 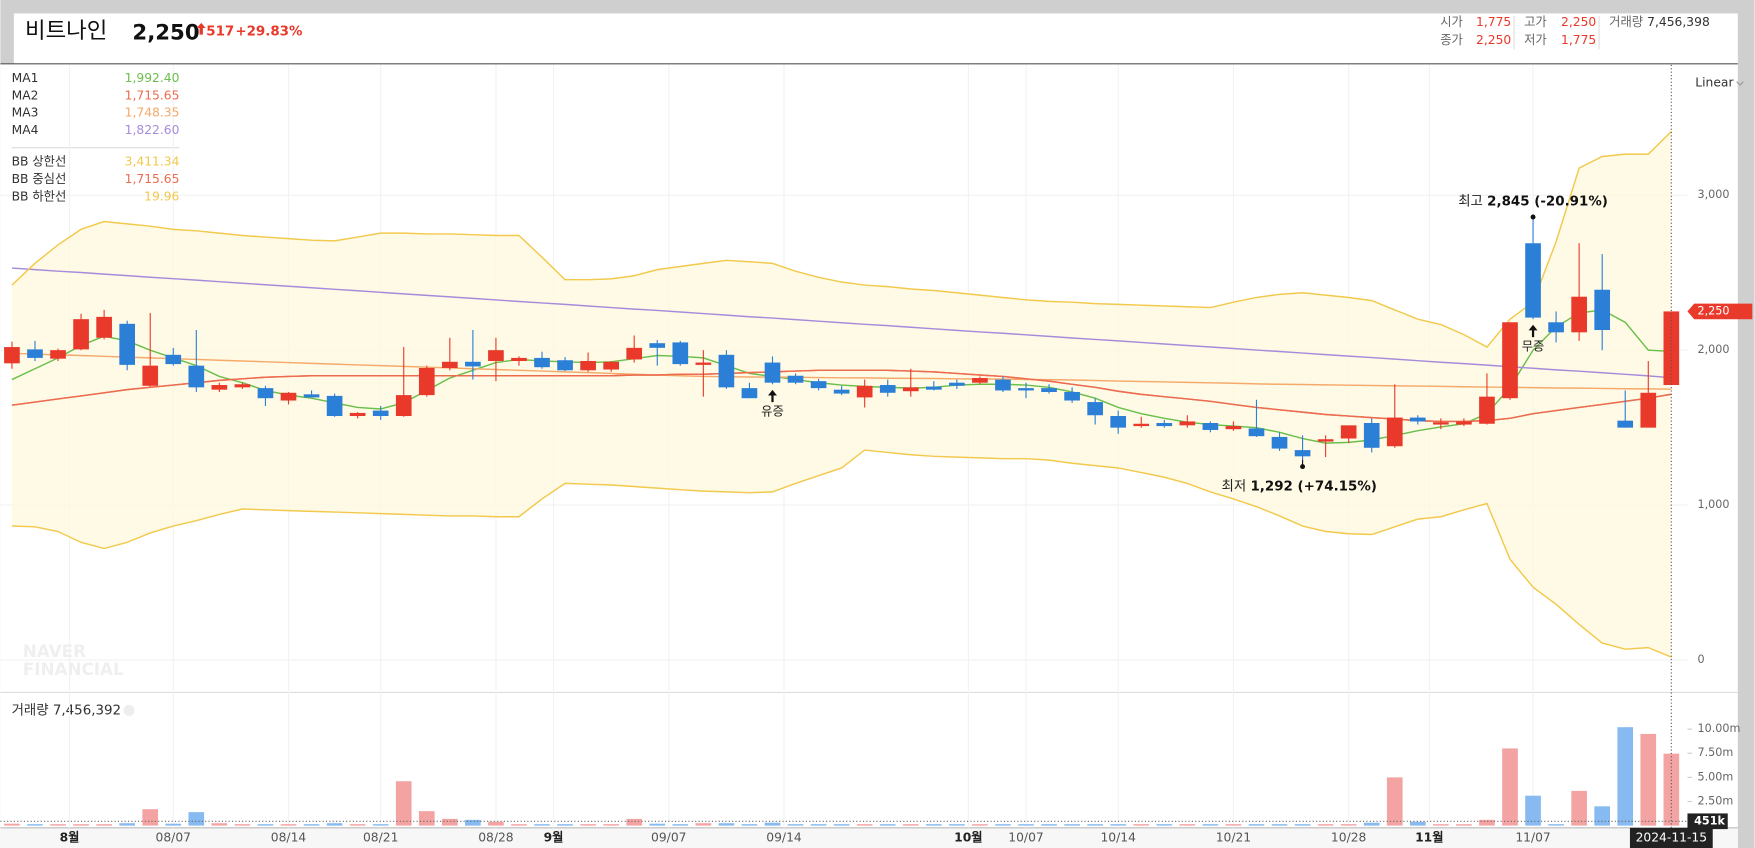 I want to click on x-tick-label: 8월, so click(x=70, y=836).